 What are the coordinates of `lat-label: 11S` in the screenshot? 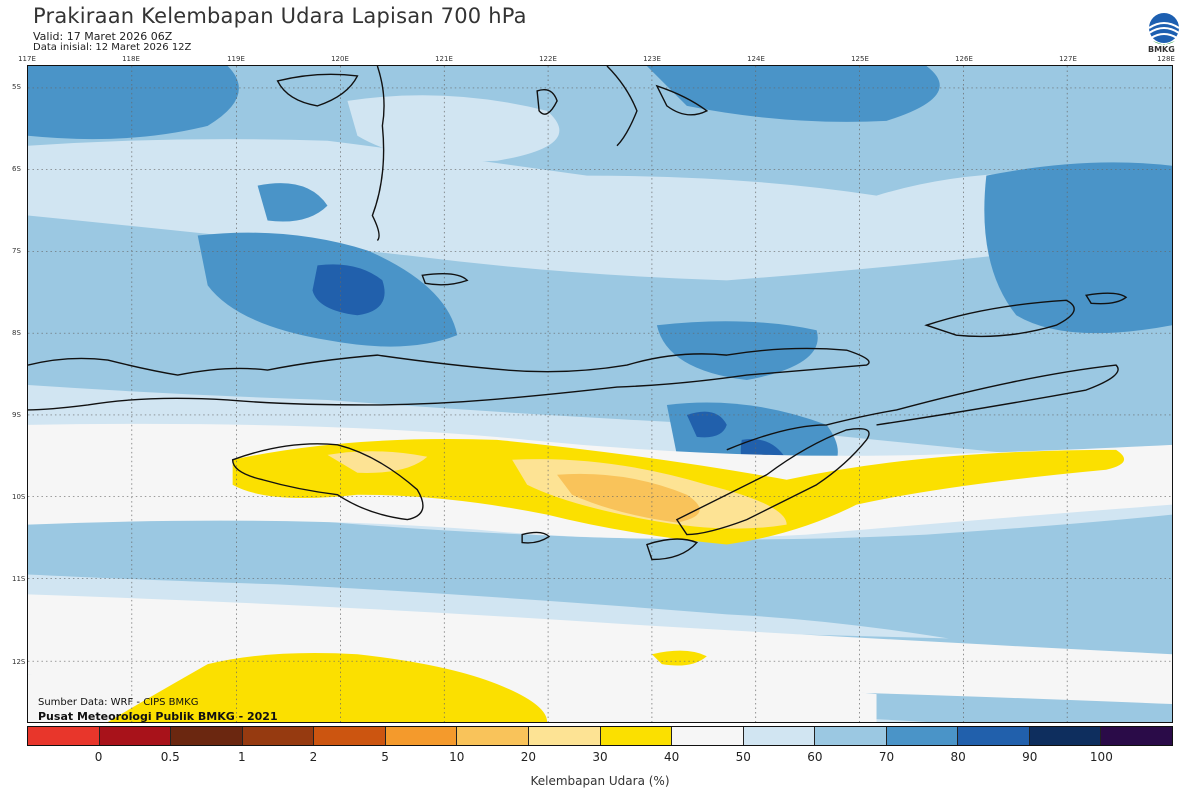 It's located at (19, 579).